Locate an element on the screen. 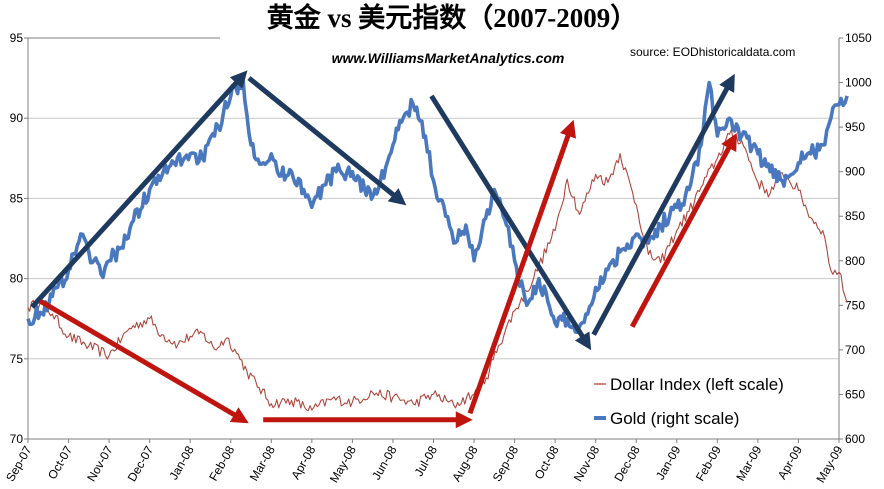 Image resolution: width=884 pixels, height=489 pixels. right-tick-label: 800 is located at coordinates (855, 261).